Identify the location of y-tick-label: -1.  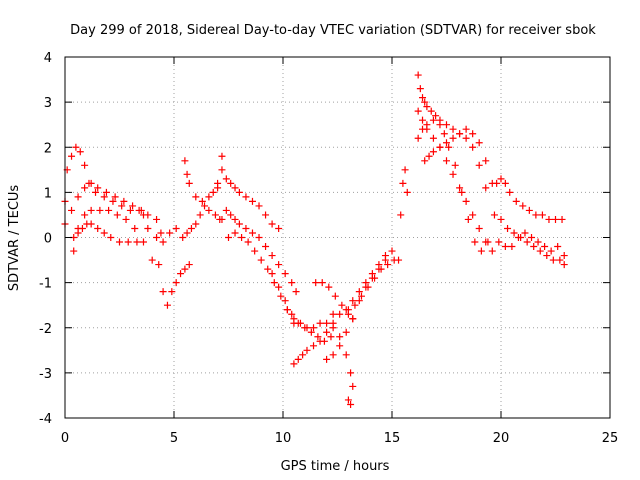
(45, 284).